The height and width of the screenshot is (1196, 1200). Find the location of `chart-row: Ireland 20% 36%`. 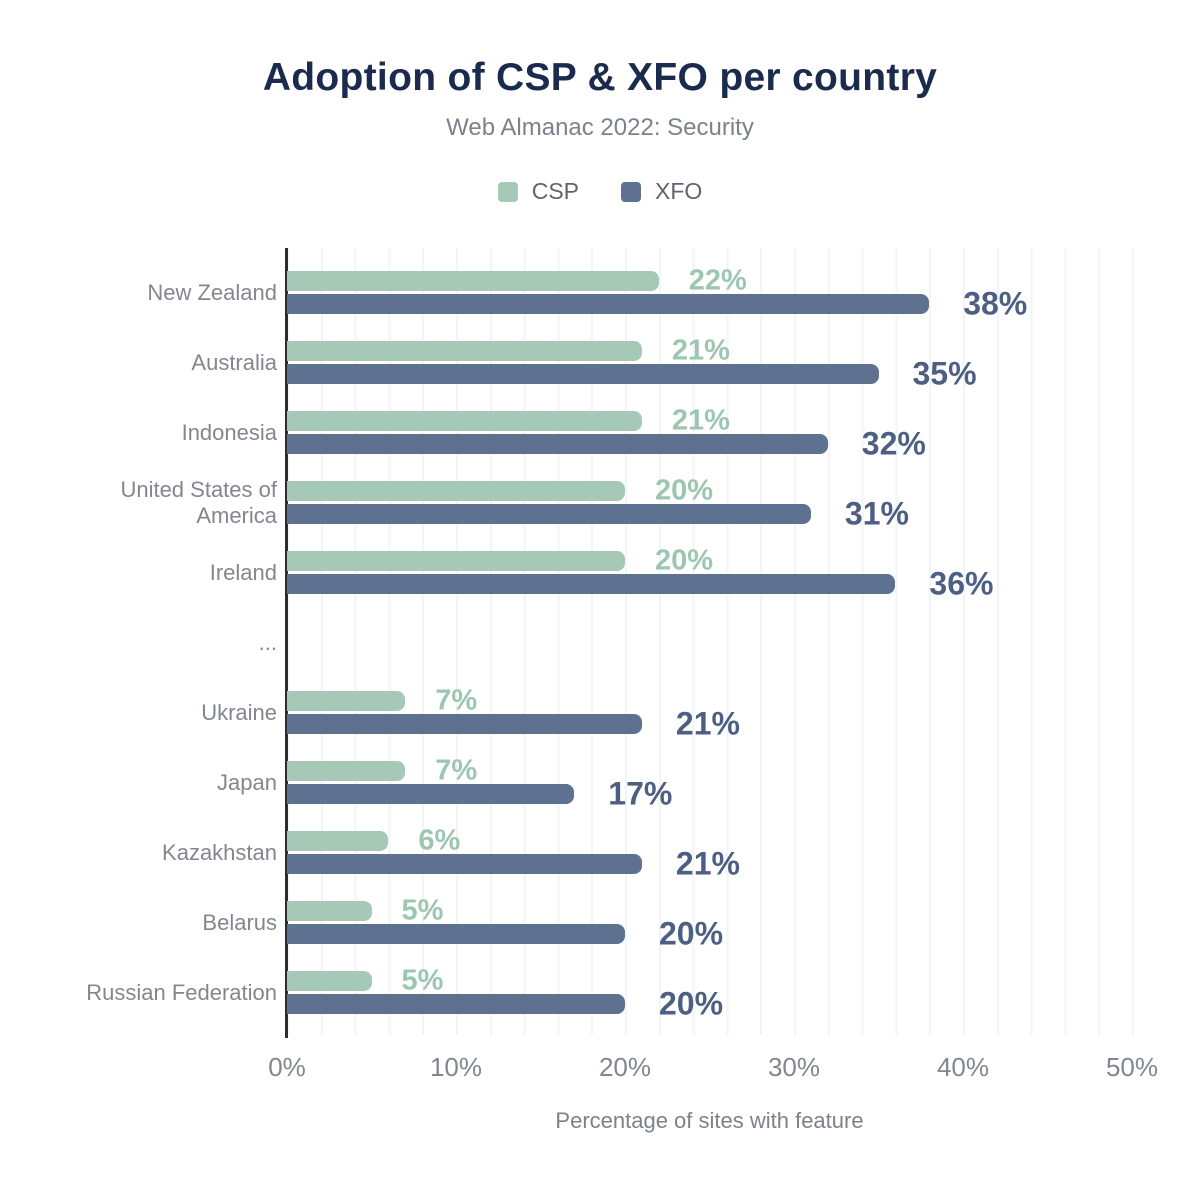

chart-row: Ireland 20% 36% is located at coordinates (671, 573).